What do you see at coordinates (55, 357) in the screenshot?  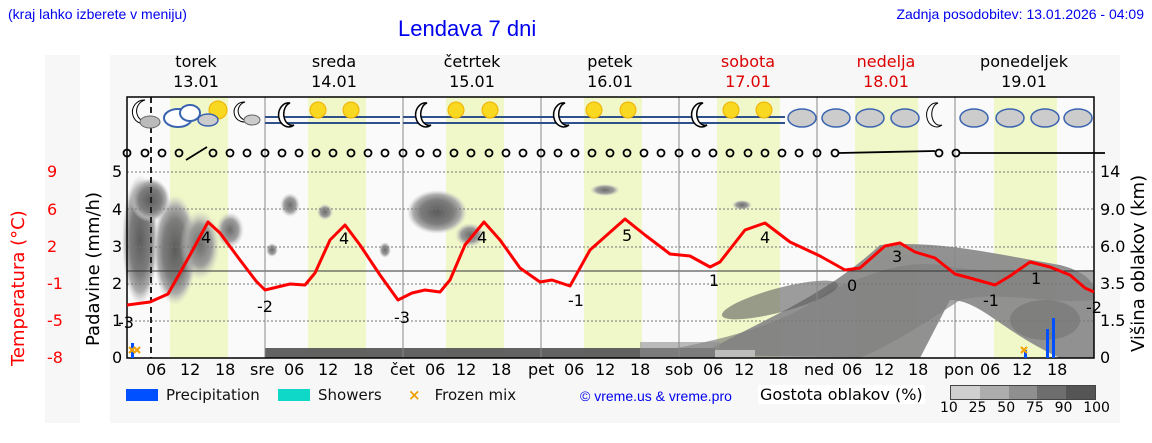 I see `temp-tick: -8` at bounding box center [55, 357].